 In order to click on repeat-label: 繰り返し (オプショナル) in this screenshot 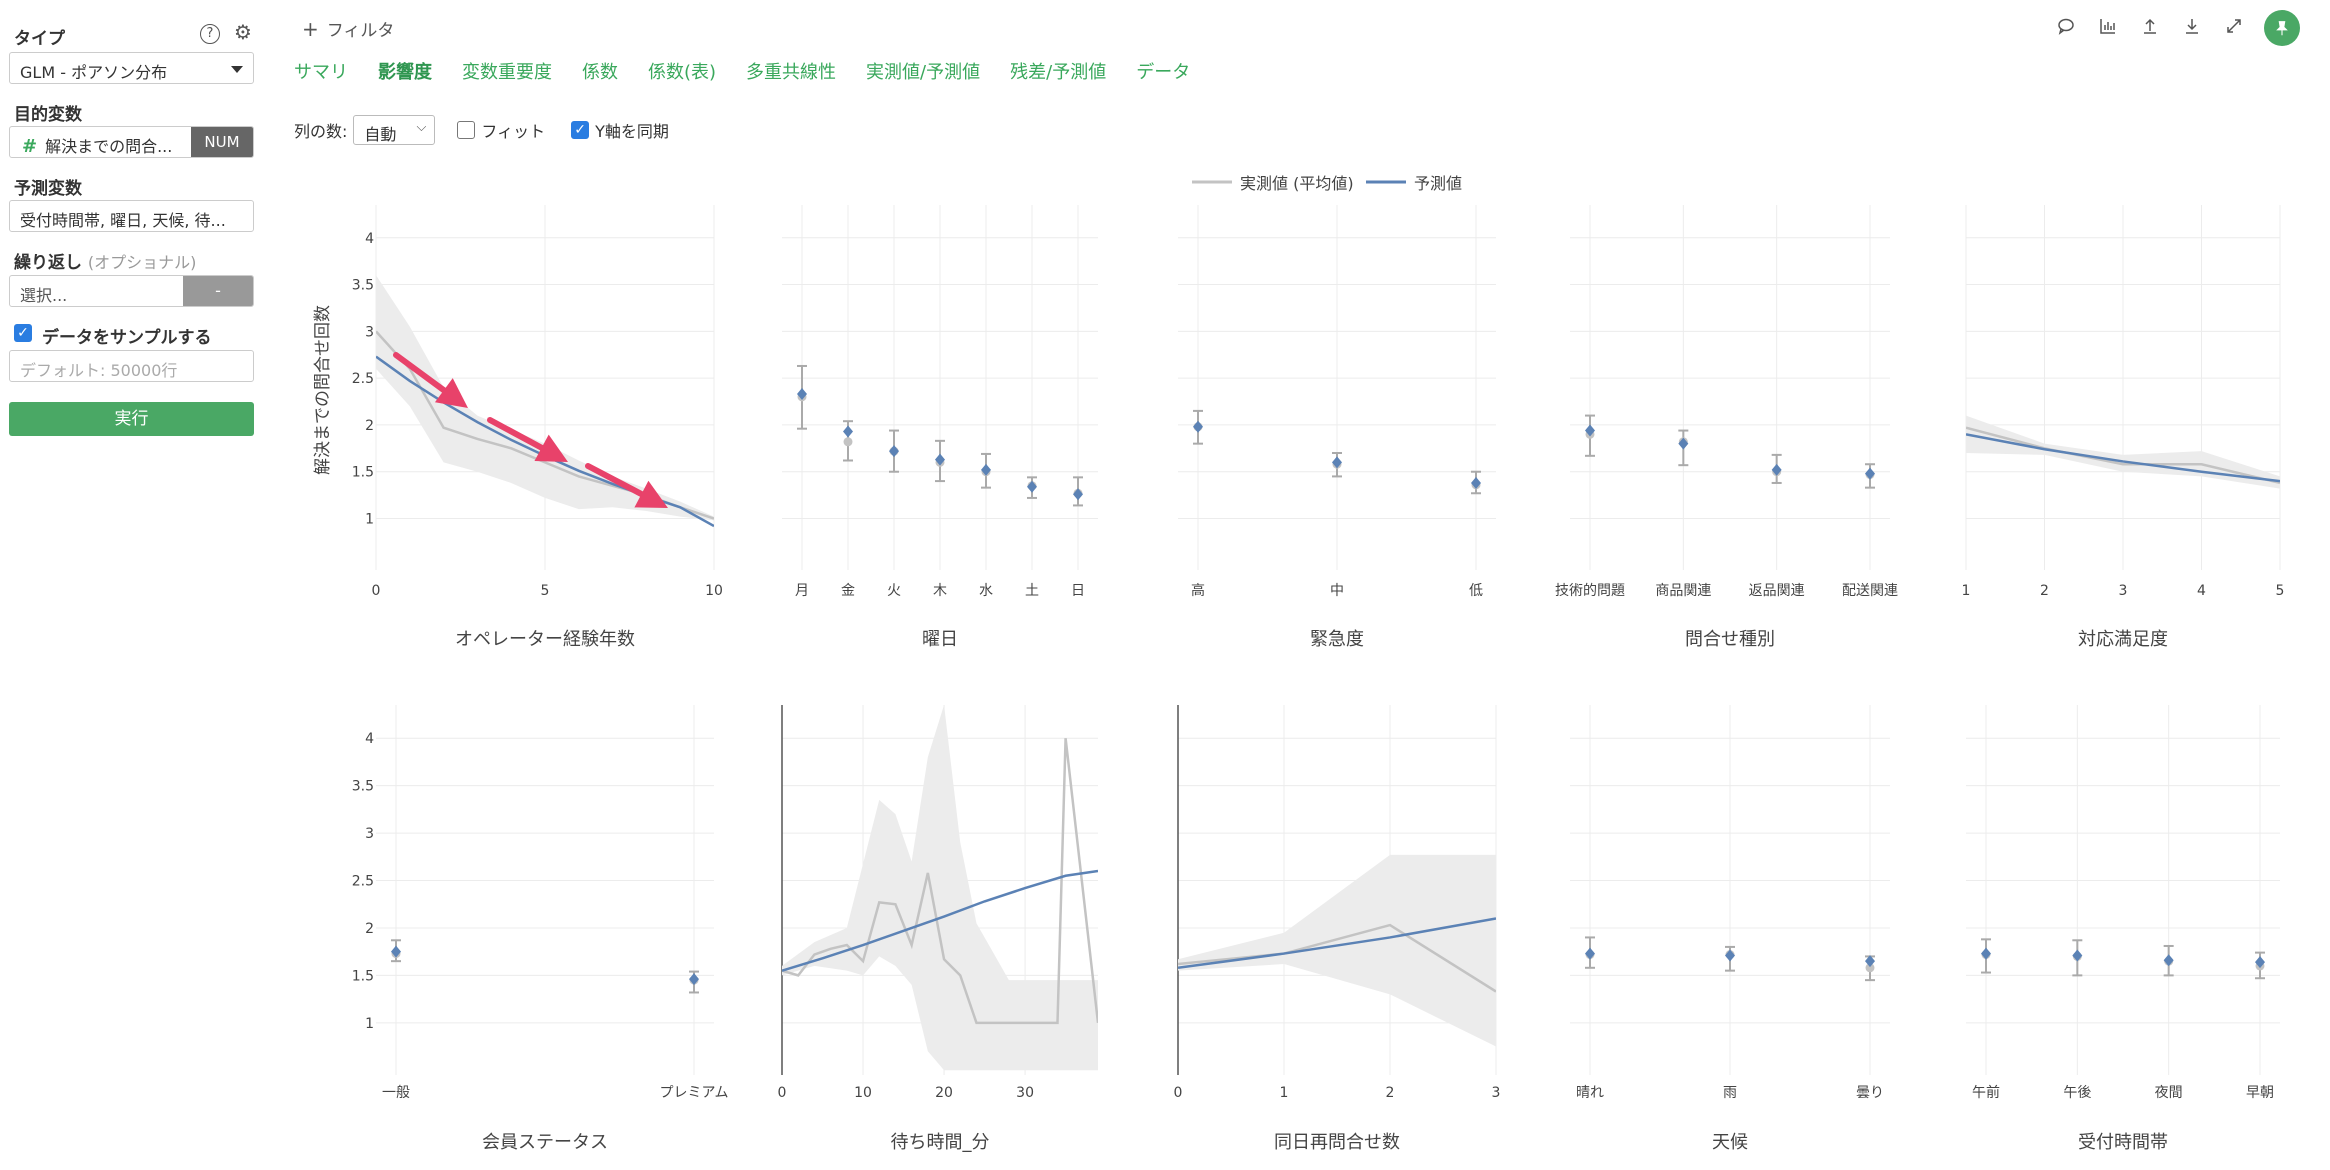, I will do `click(105, 260)`.